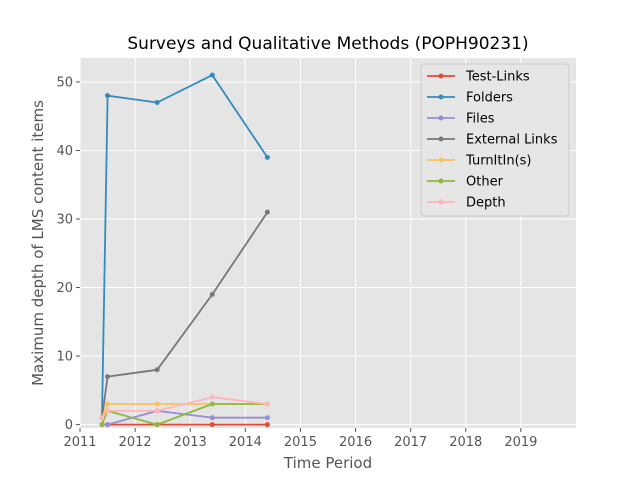 The width and height of the screenshot is (640, 484). What do you see at coordinates (410, 442) in the screenshot?
I see `x-tick-label: 2017` at bounding box center [410, 442].